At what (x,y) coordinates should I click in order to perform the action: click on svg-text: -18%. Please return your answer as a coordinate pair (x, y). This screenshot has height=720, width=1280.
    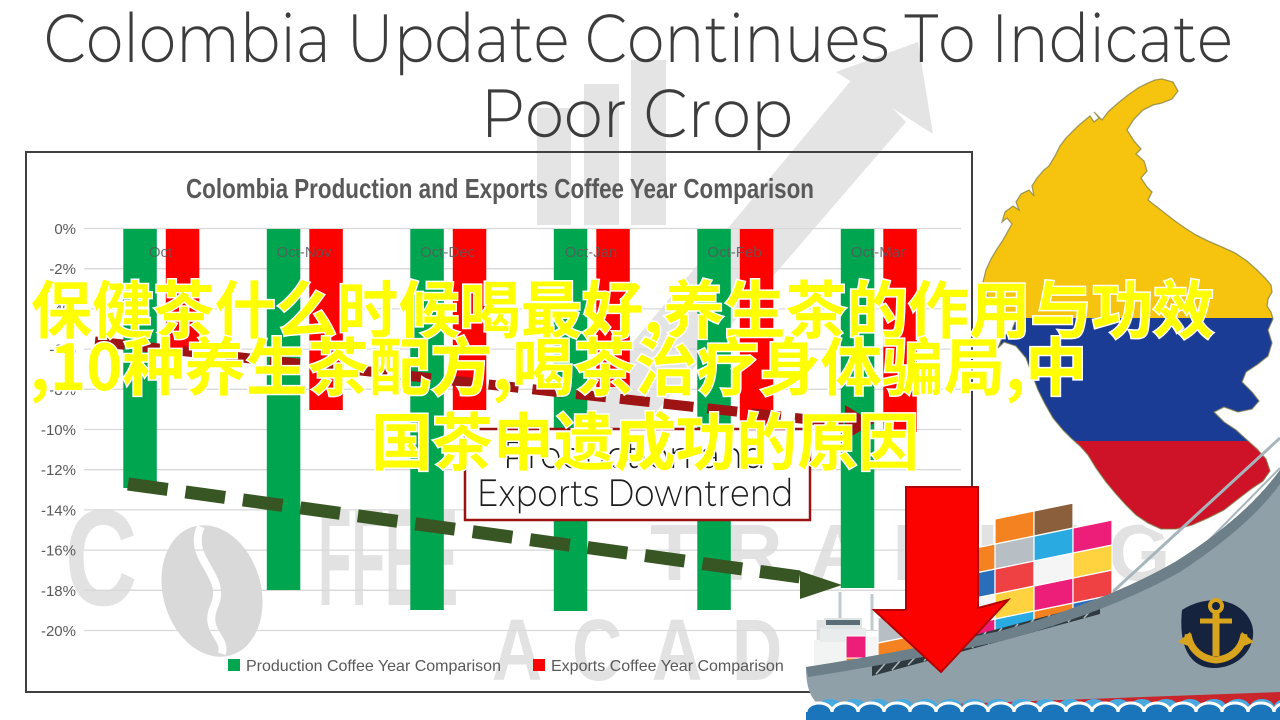
    Looking at the image, I should click on (58, 591).